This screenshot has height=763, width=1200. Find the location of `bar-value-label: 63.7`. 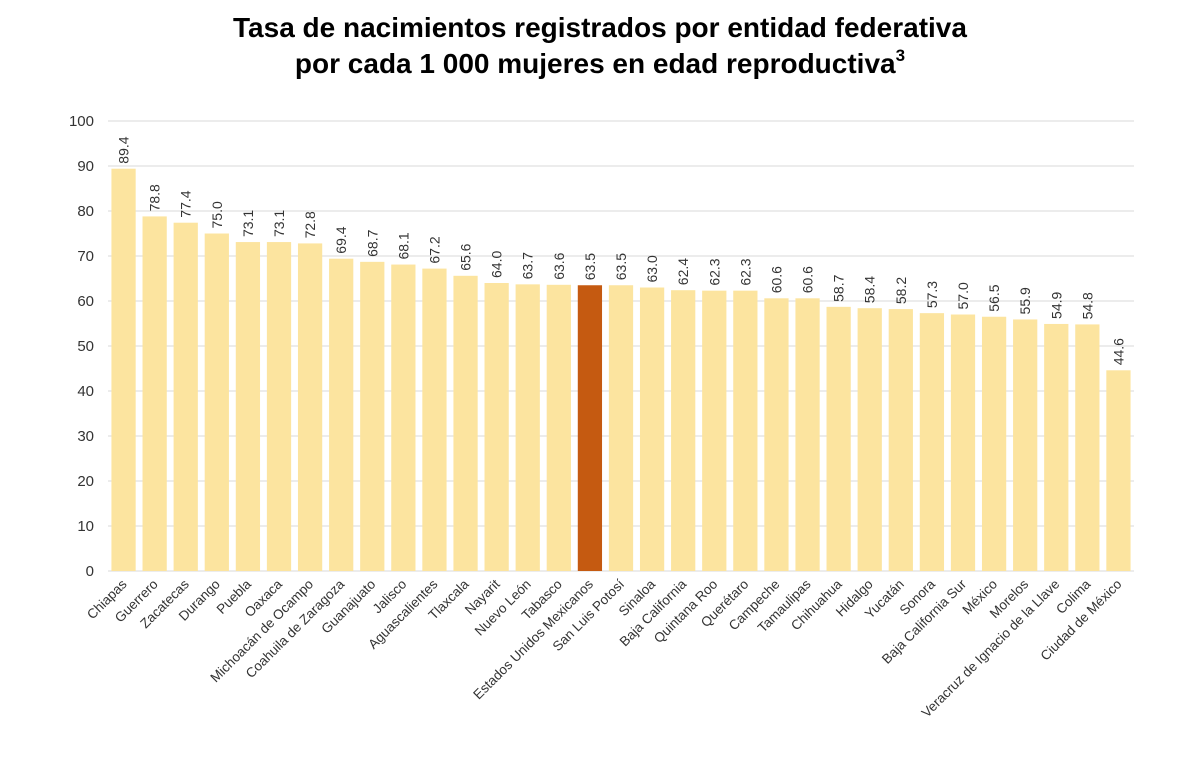

bar-value-label: 63.7 is located at coordinates (528, 265).